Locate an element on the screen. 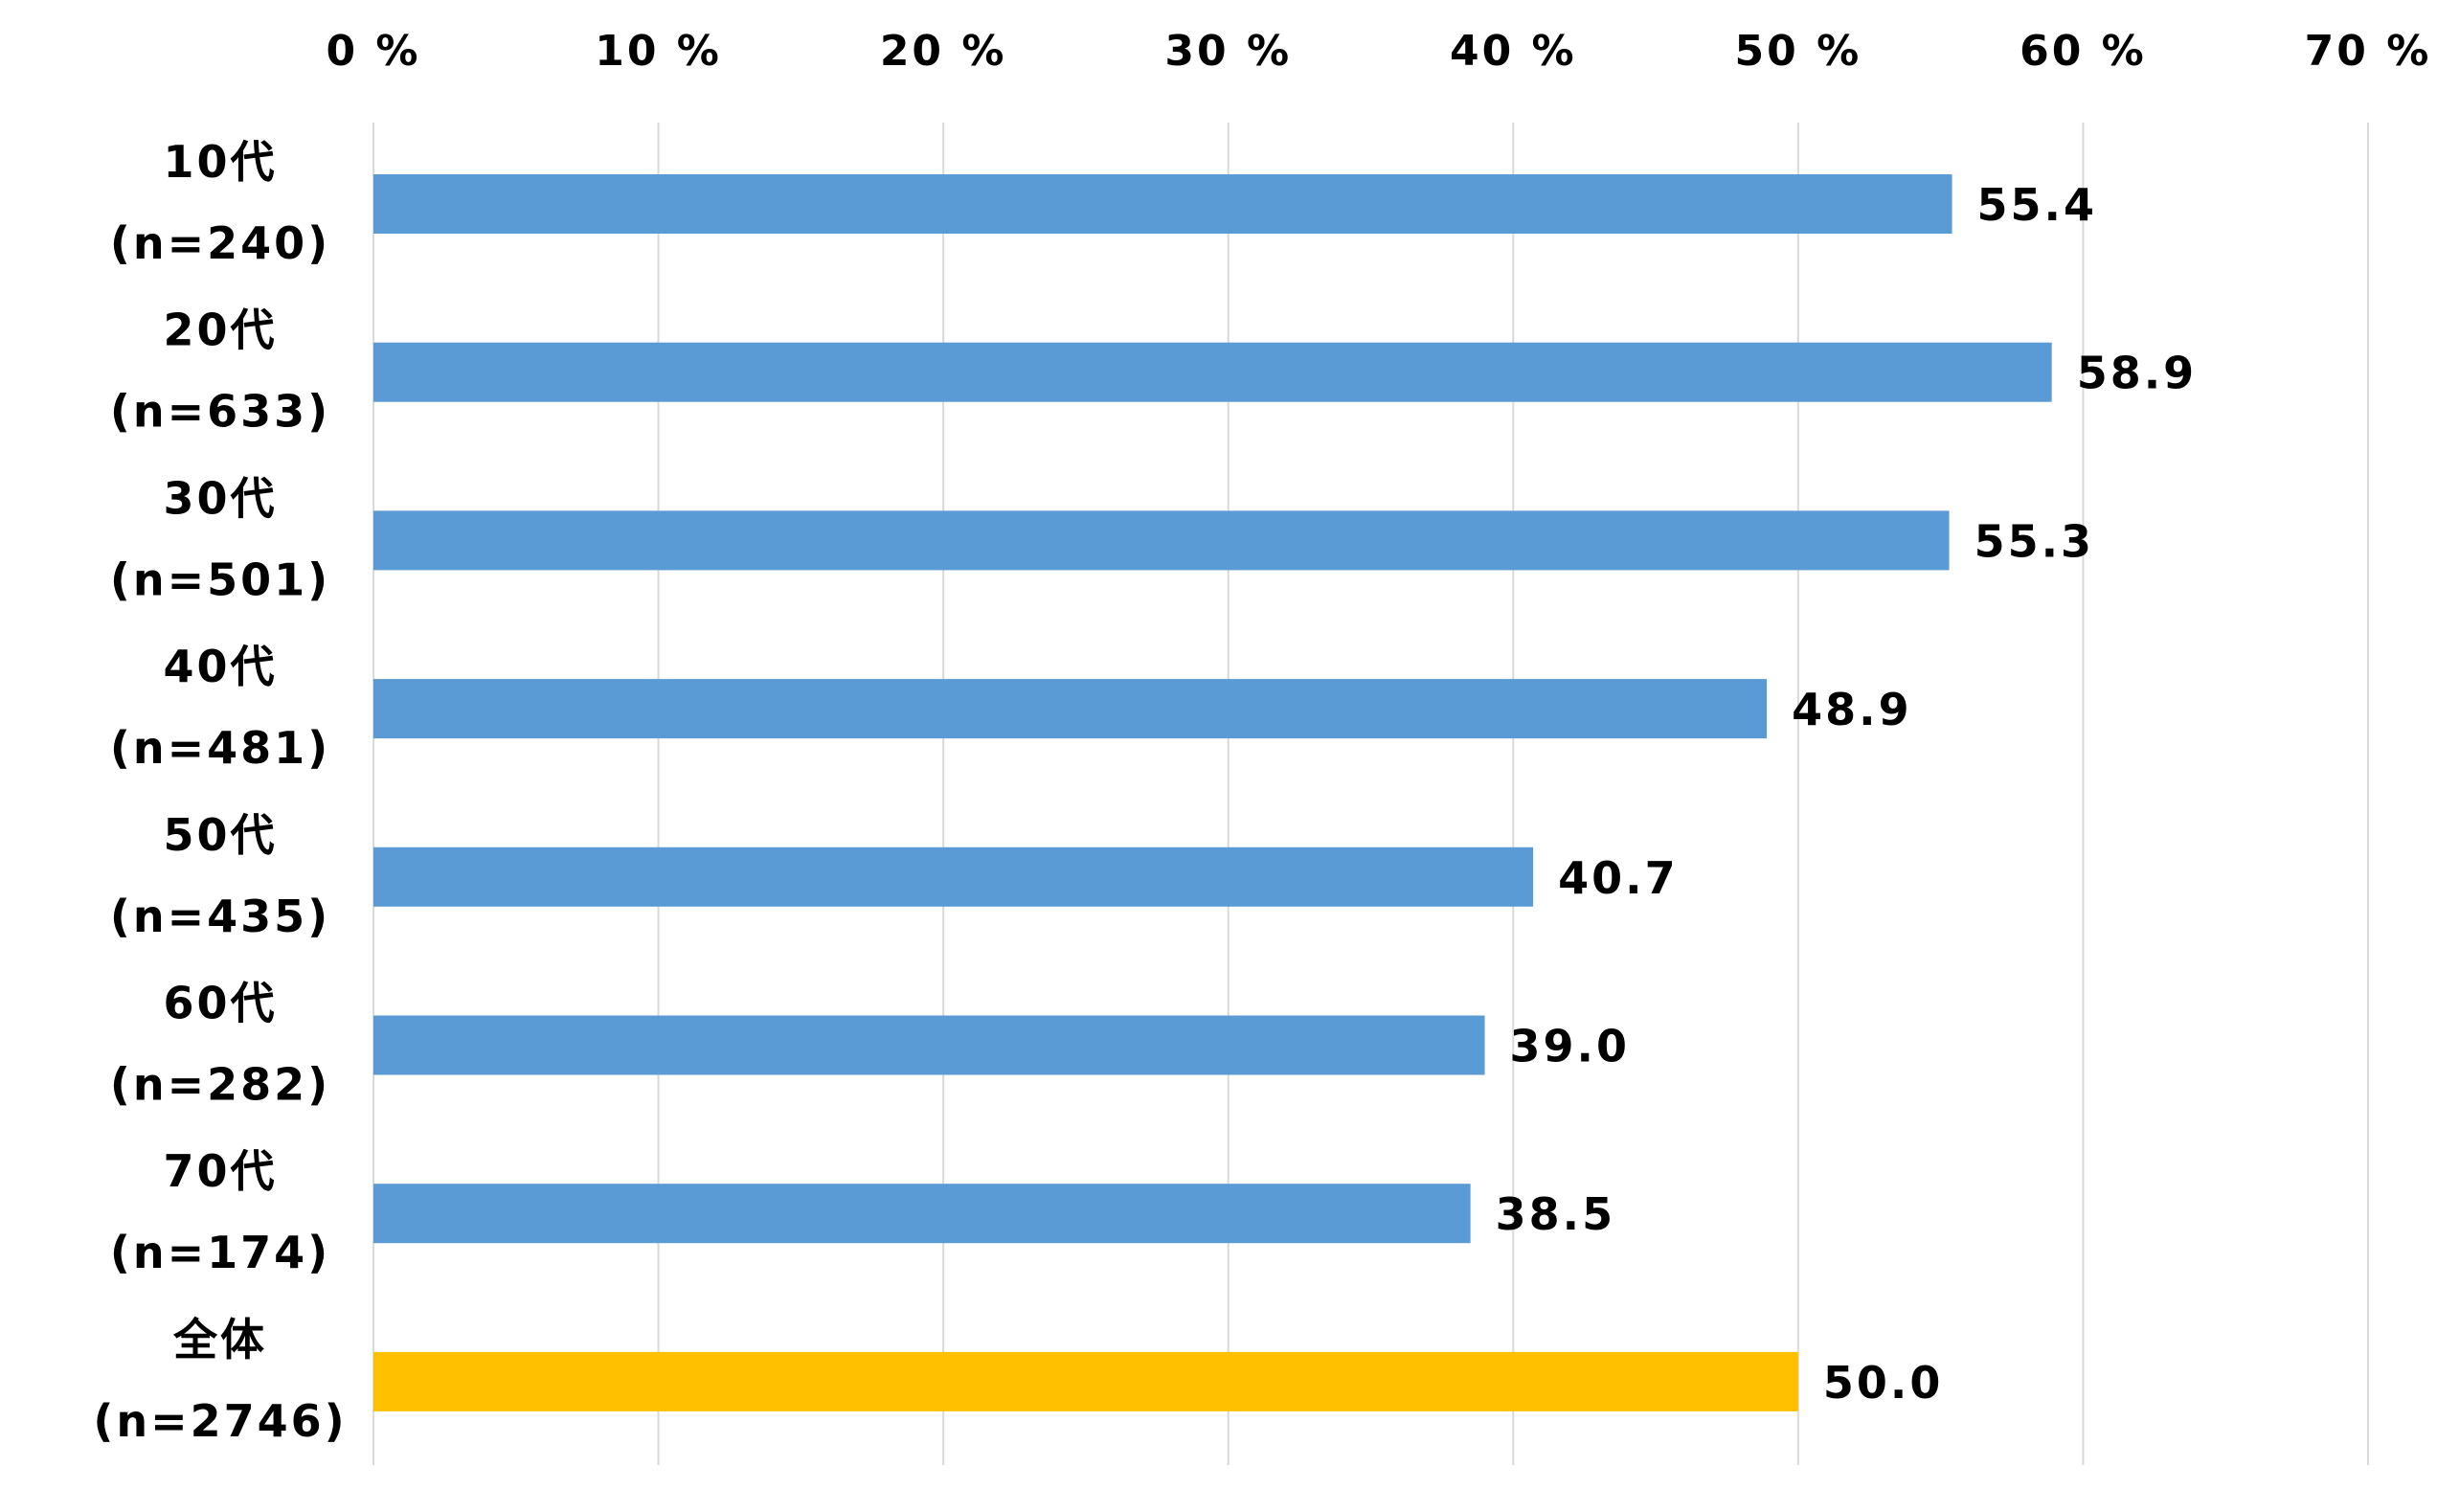  category-label-name: 70代 is located at coordinates (220, 1171).